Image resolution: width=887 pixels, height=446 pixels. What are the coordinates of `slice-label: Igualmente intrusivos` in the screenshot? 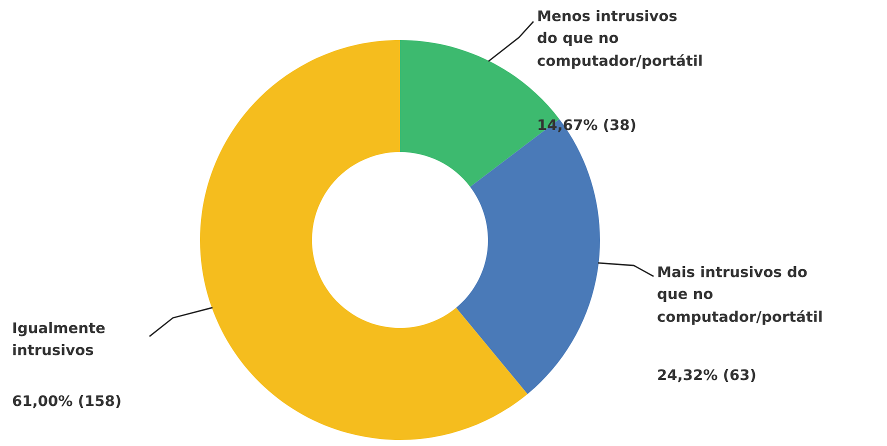 It's located at (59, 339).